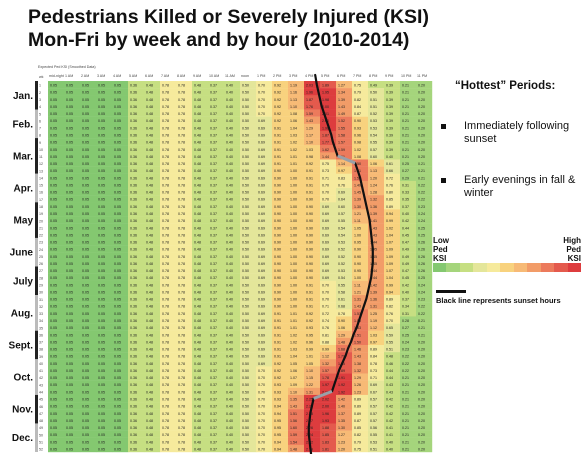 This screenshot has width=585, height=454. I want to click on hour-tick-label: 8 AM, so click(181, 76).